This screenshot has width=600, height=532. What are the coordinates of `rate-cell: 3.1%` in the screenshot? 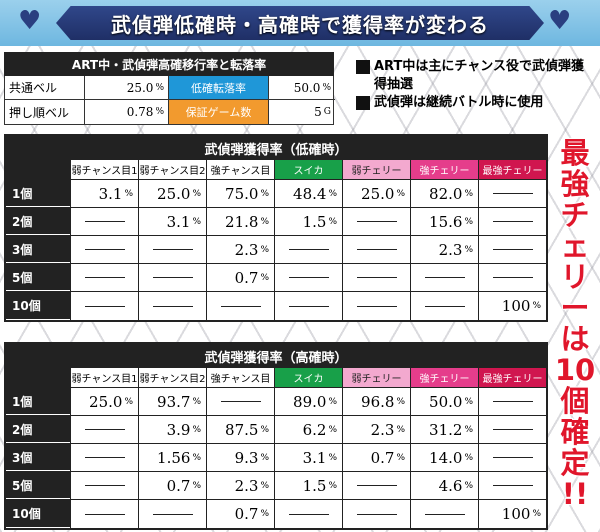 It's located at (104, 193).